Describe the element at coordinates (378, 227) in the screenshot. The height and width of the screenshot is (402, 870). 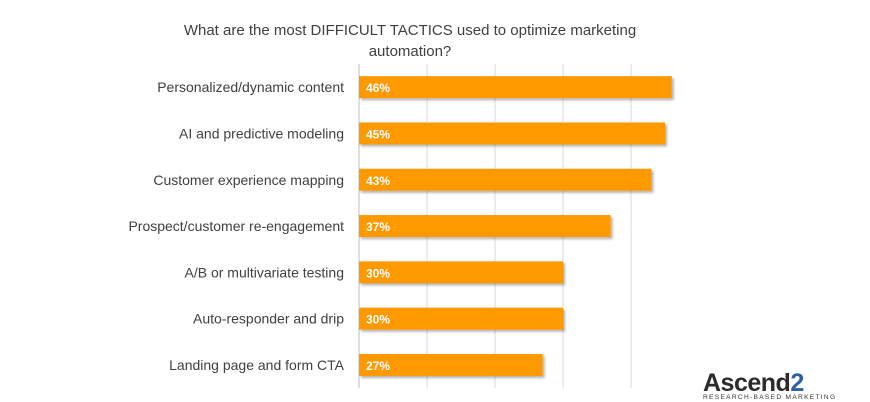
I see `data-label: 37%` at that location.